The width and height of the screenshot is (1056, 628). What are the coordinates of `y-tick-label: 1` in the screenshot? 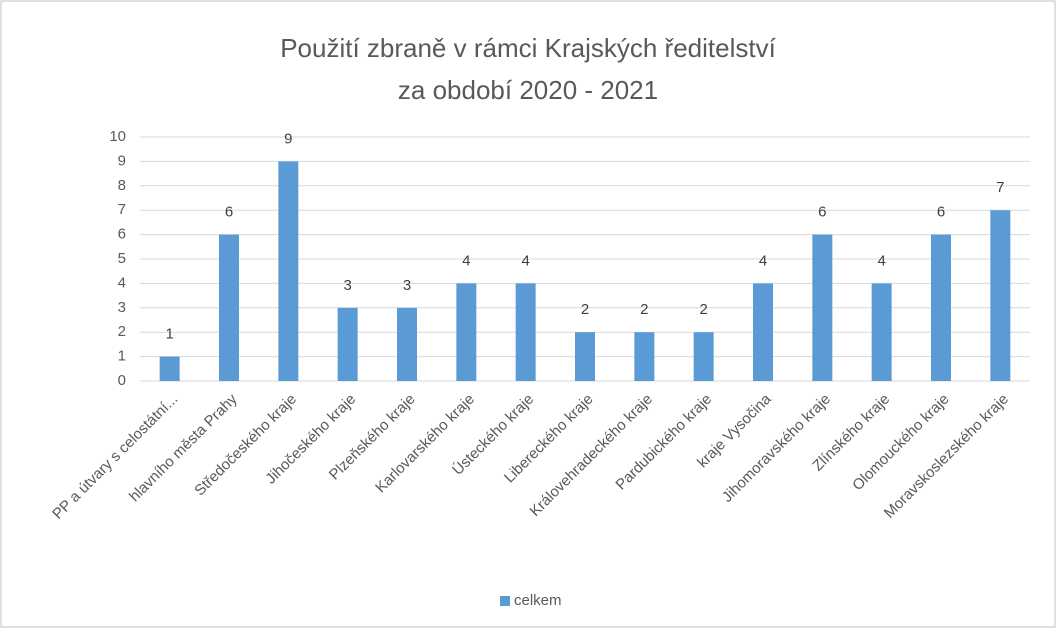 It's located at (122, 356).